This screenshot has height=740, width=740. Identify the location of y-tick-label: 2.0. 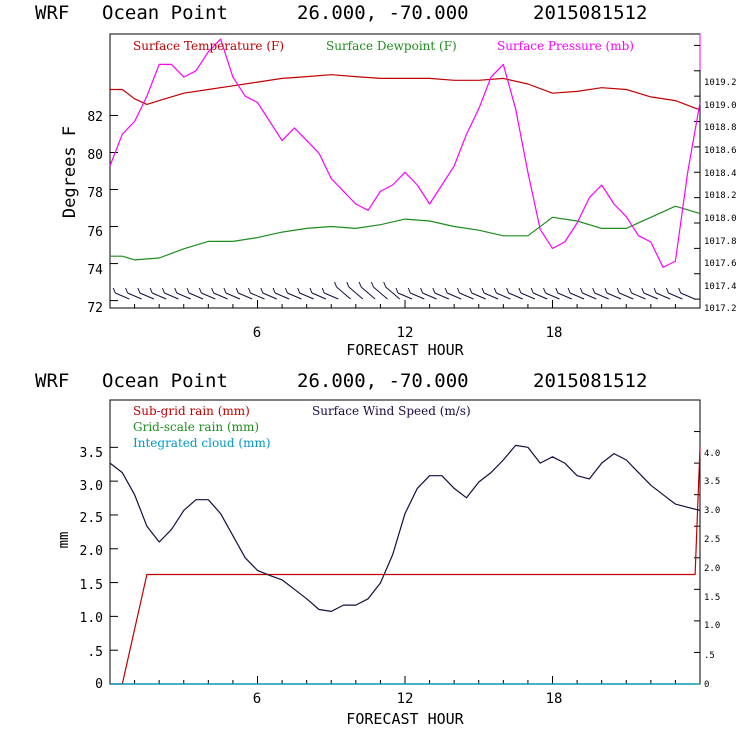
(91, 551).